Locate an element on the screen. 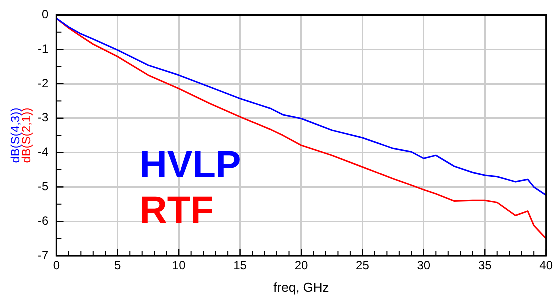 The image size is (556, 300). x-tick-label: 20 is located at coordinates (301, 265).